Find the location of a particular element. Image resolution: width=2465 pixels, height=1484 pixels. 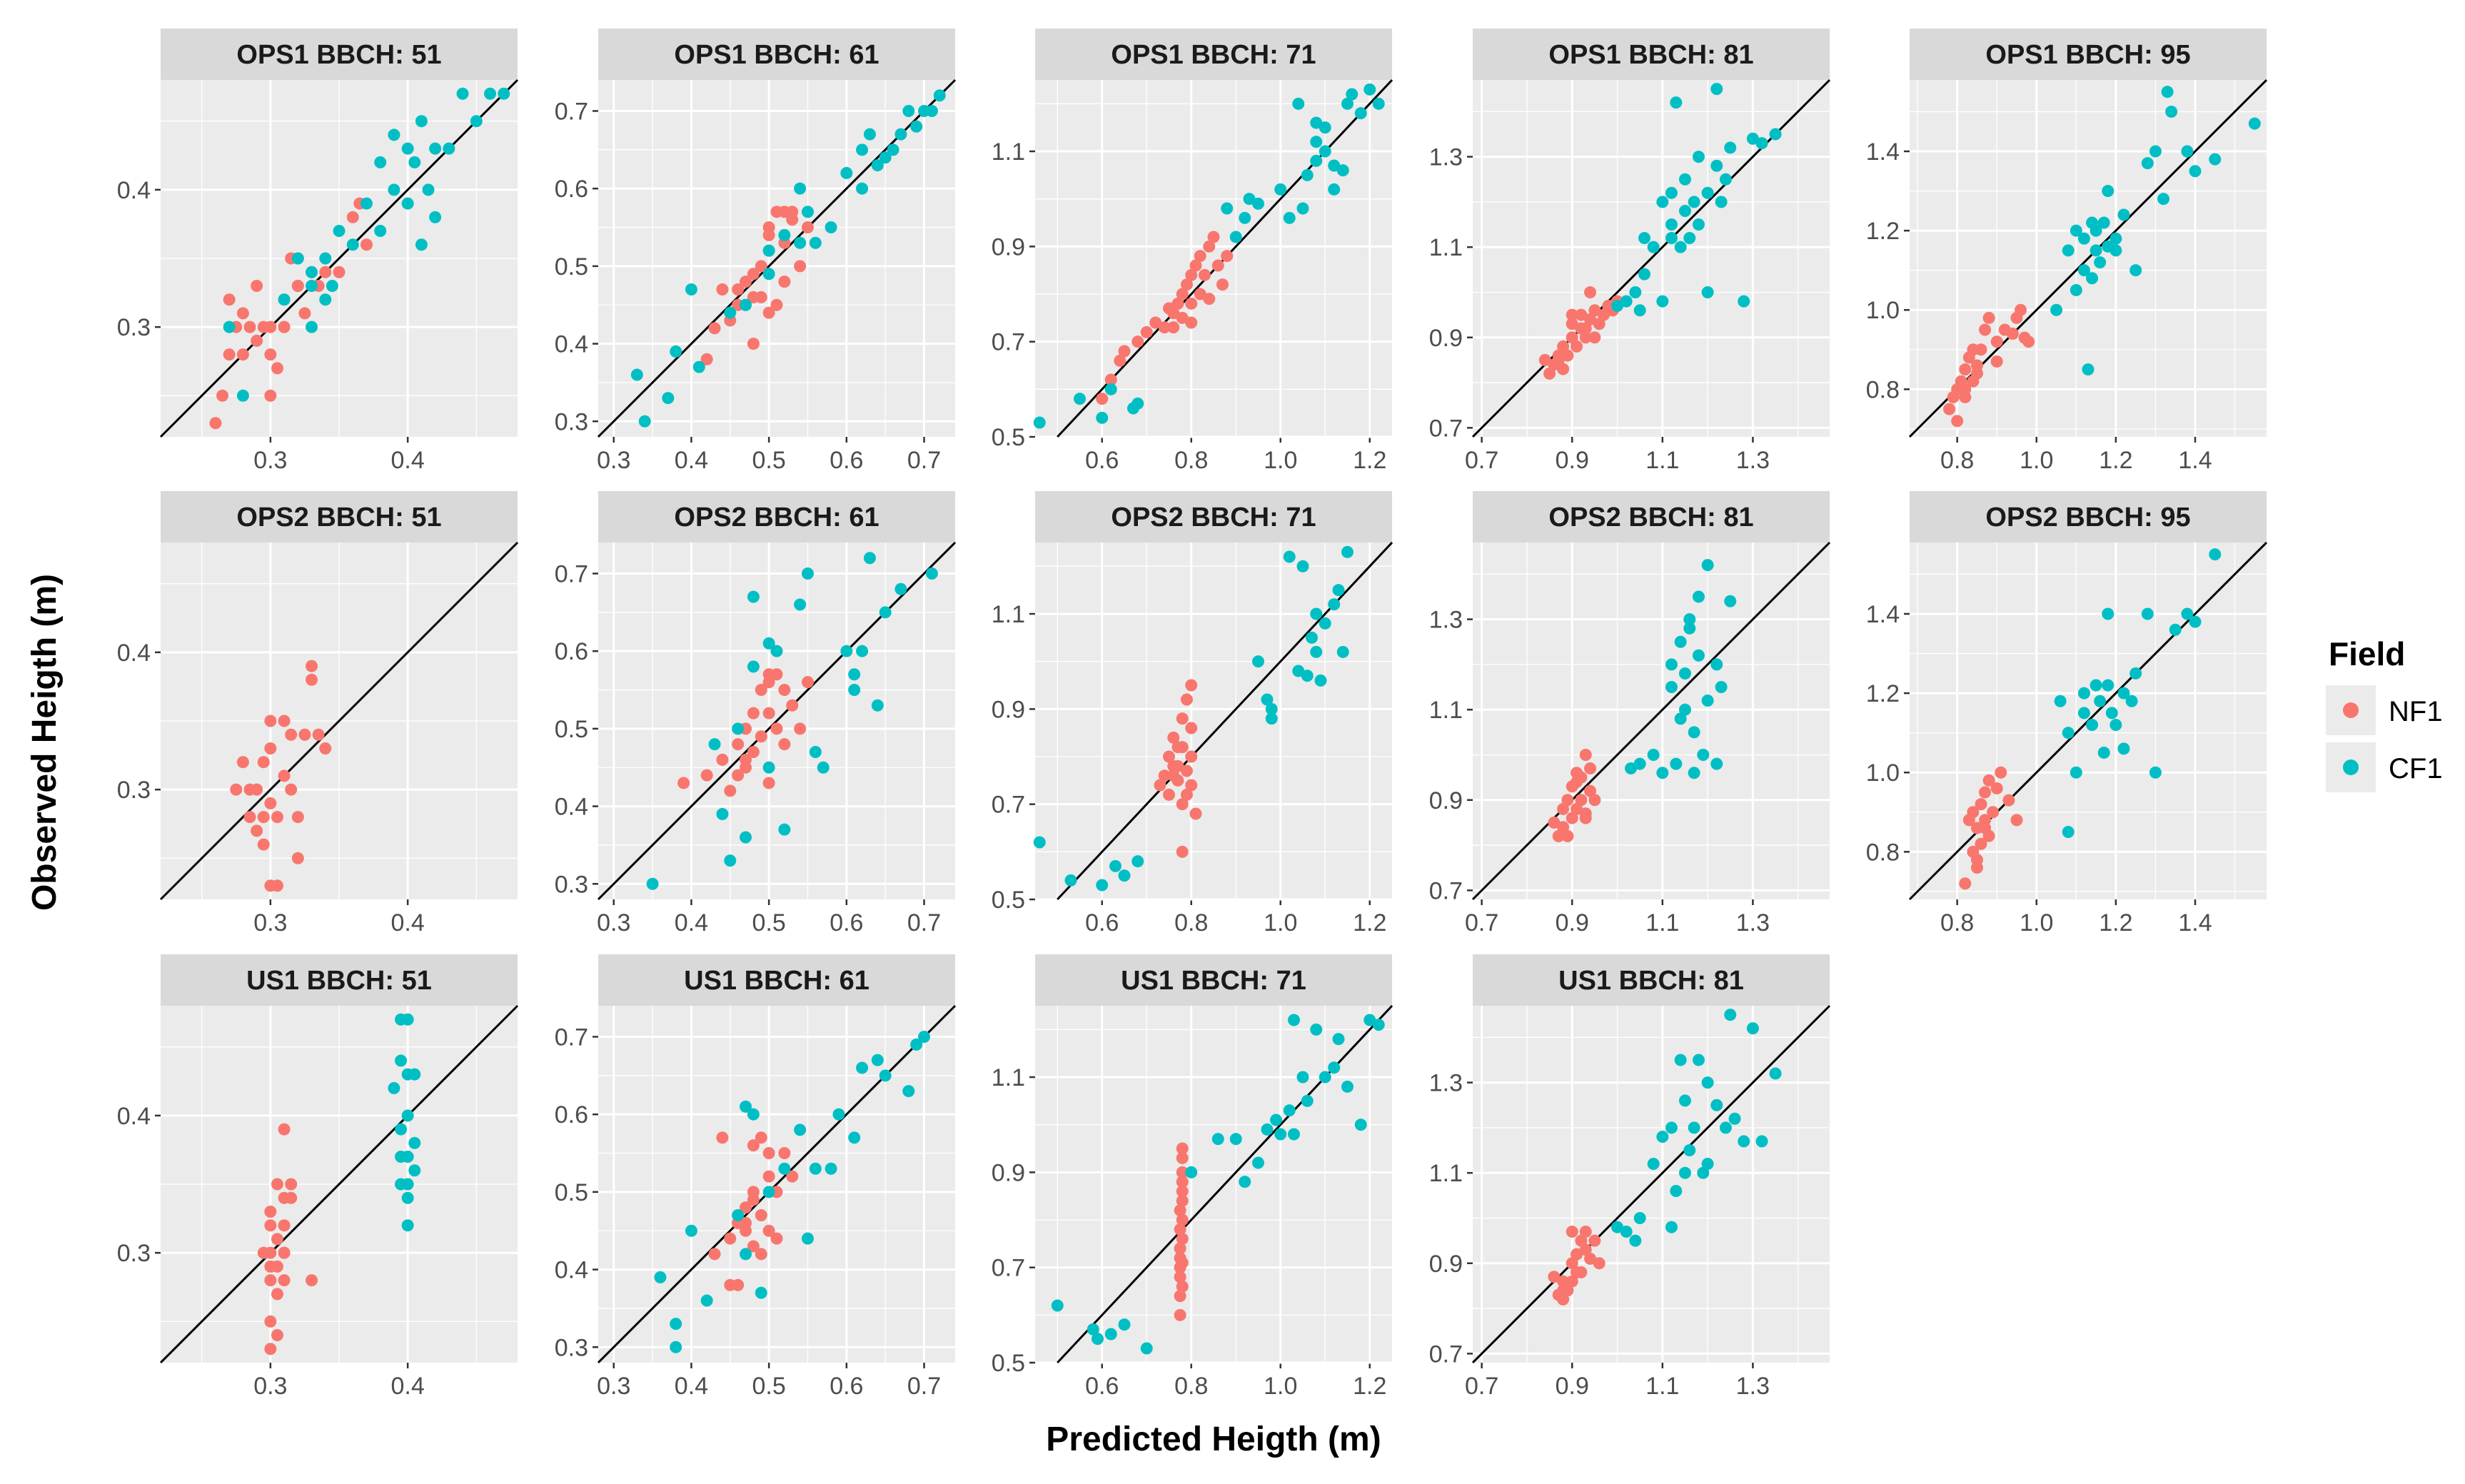

tick-label-y: 1.0 is located at coordinates (1883, 310).